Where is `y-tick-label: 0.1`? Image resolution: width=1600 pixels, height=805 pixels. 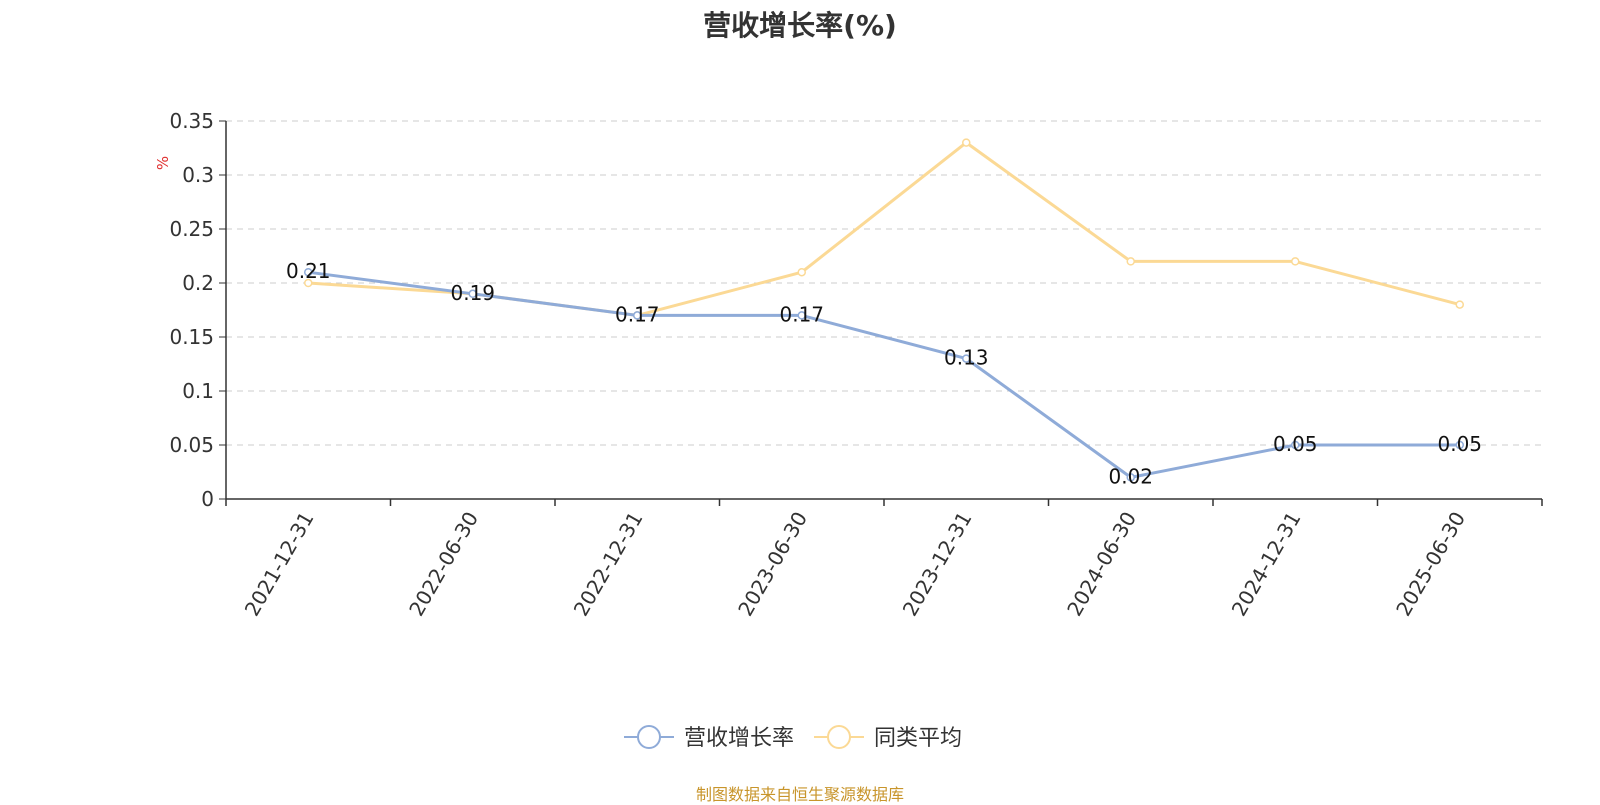
y-tick-label: 0.1 is located at coordinates (198, 391).